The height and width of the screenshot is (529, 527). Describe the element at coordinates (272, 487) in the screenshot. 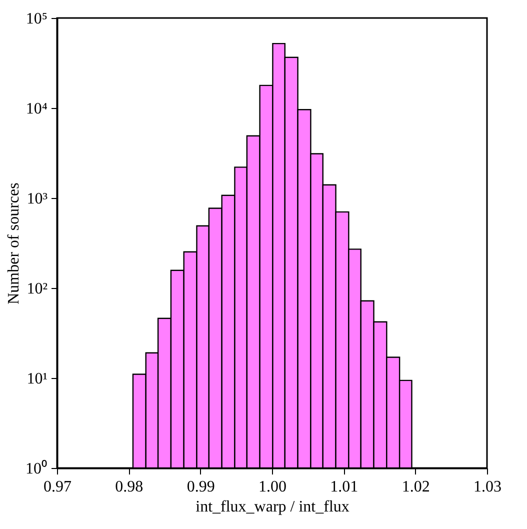

I see `x-tick-label: 1.00` at that location.